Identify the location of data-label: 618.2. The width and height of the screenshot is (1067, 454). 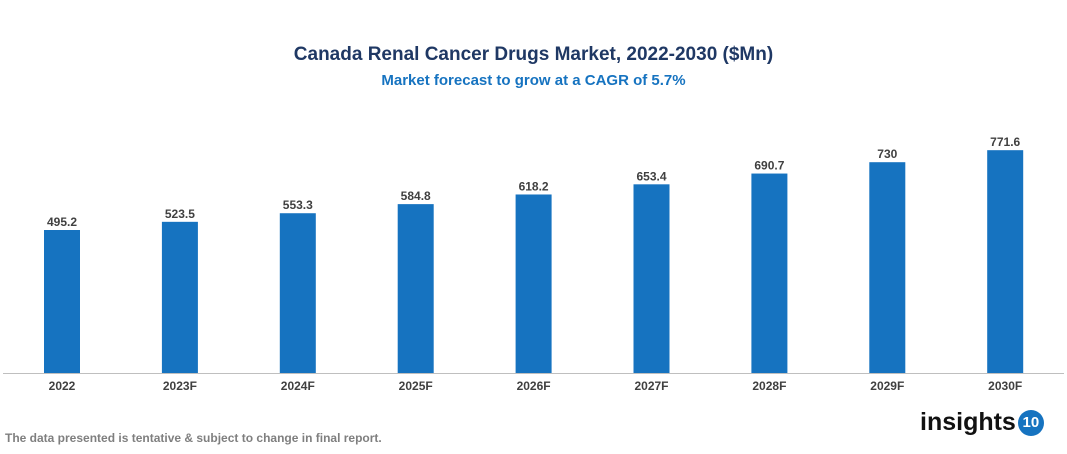
(534, 186).